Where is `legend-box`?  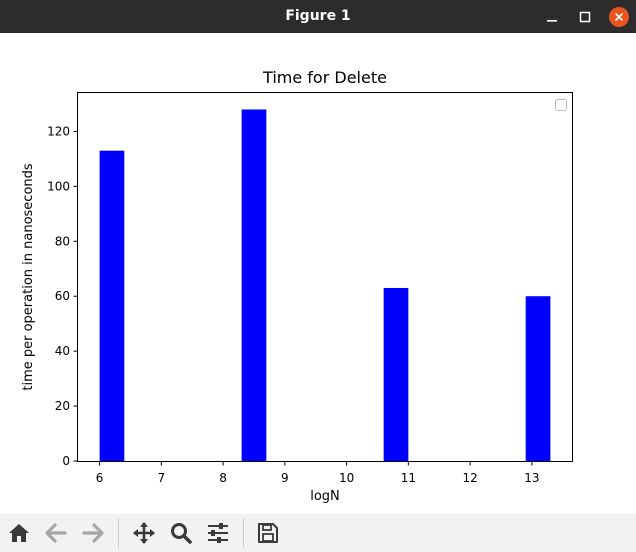
legend-box is located at coordinates (561, 105).